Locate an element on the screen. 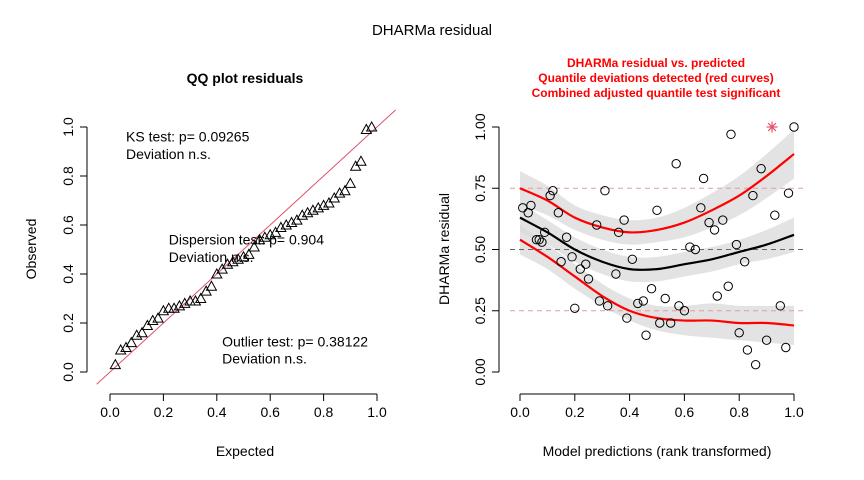 This screenshot has height=480, width=864. qq-x-tick-label: 1.0 is located at coordinates (377, 412).